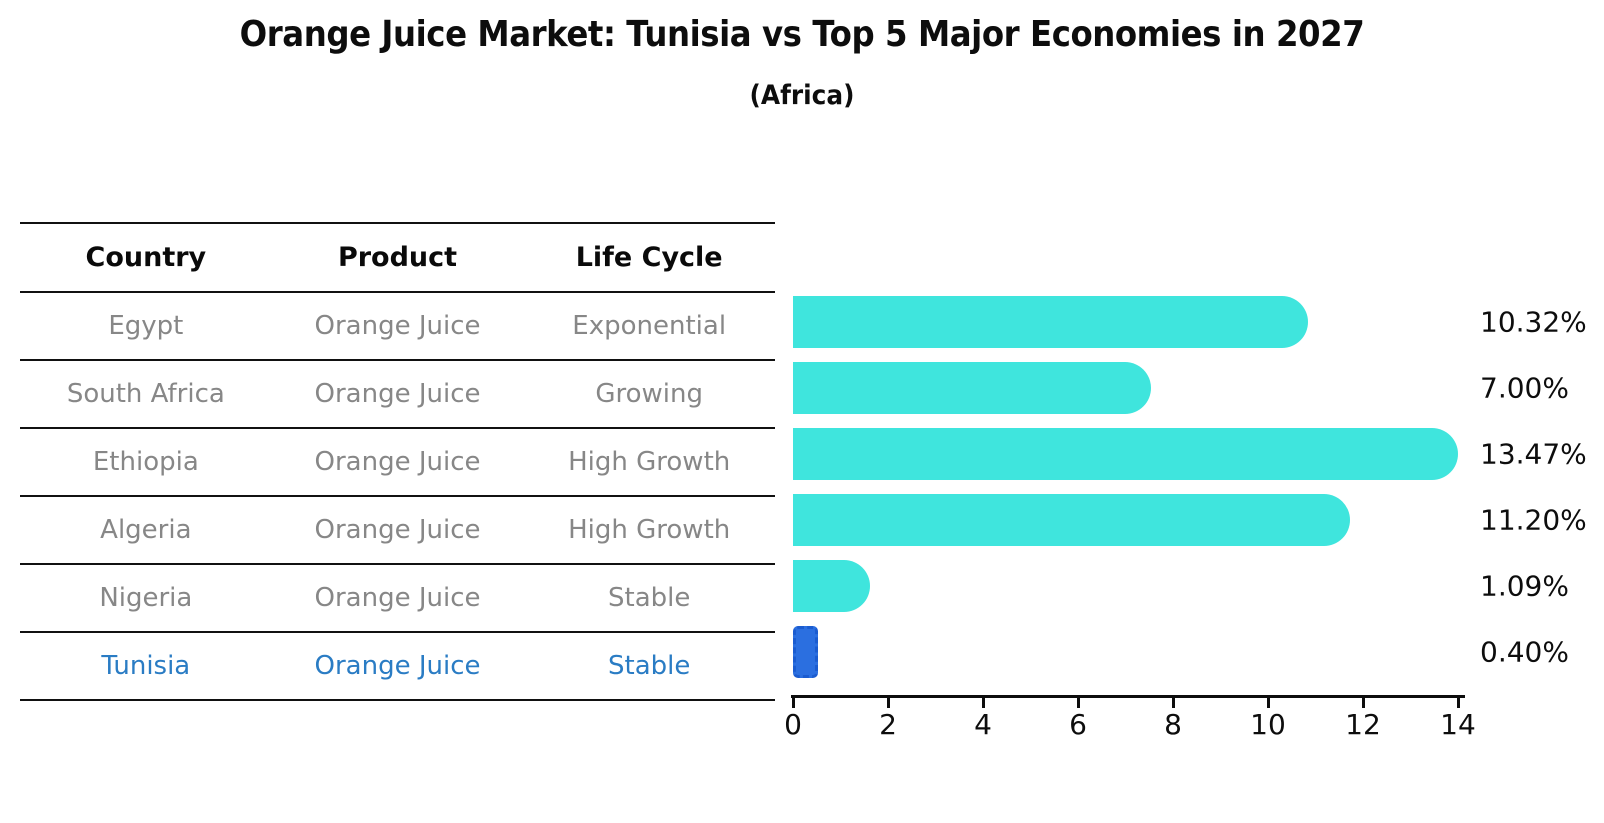 The height and width of the screenshot is (823, 1604). I want to click on x-tick-label: 12, so click(1363, 724).